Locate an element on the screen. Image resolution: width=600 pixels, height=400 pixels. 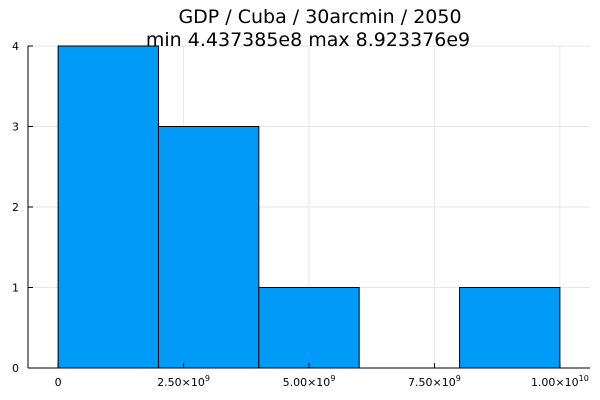
y-tick-label-3: 3 is located at coordinates (15, 127).